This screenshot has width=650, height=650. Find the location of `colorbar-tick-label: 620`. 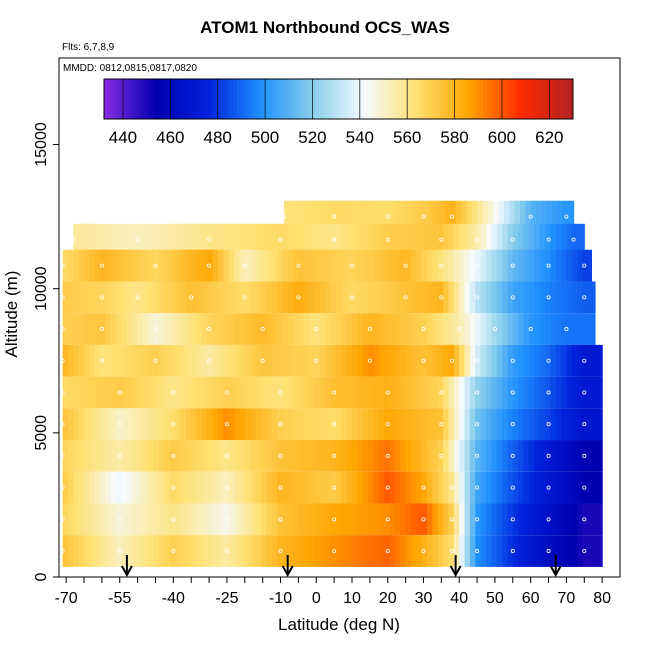

colorbar-tick-label: 620 is located at coordinates (549, 137).